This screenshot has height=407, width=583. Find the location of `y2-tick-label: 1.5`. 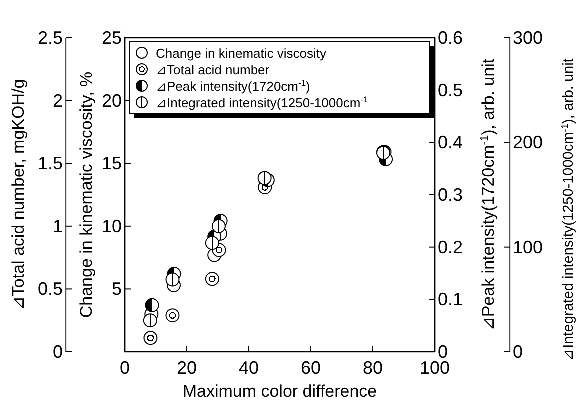

y2-tick-label: 1.5 is located at coordinates (50, 164).